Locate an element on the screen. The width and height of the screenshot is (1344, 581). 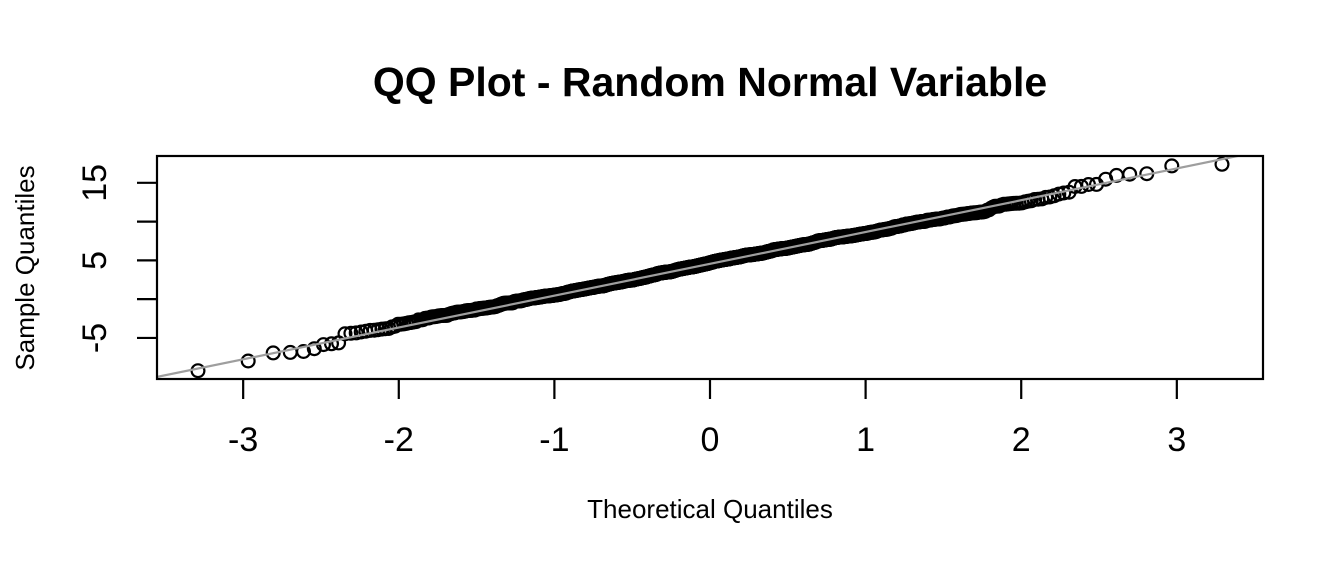
chart-title: QQ Plot - Random Normal Variable is located at coordinates (710, 82).